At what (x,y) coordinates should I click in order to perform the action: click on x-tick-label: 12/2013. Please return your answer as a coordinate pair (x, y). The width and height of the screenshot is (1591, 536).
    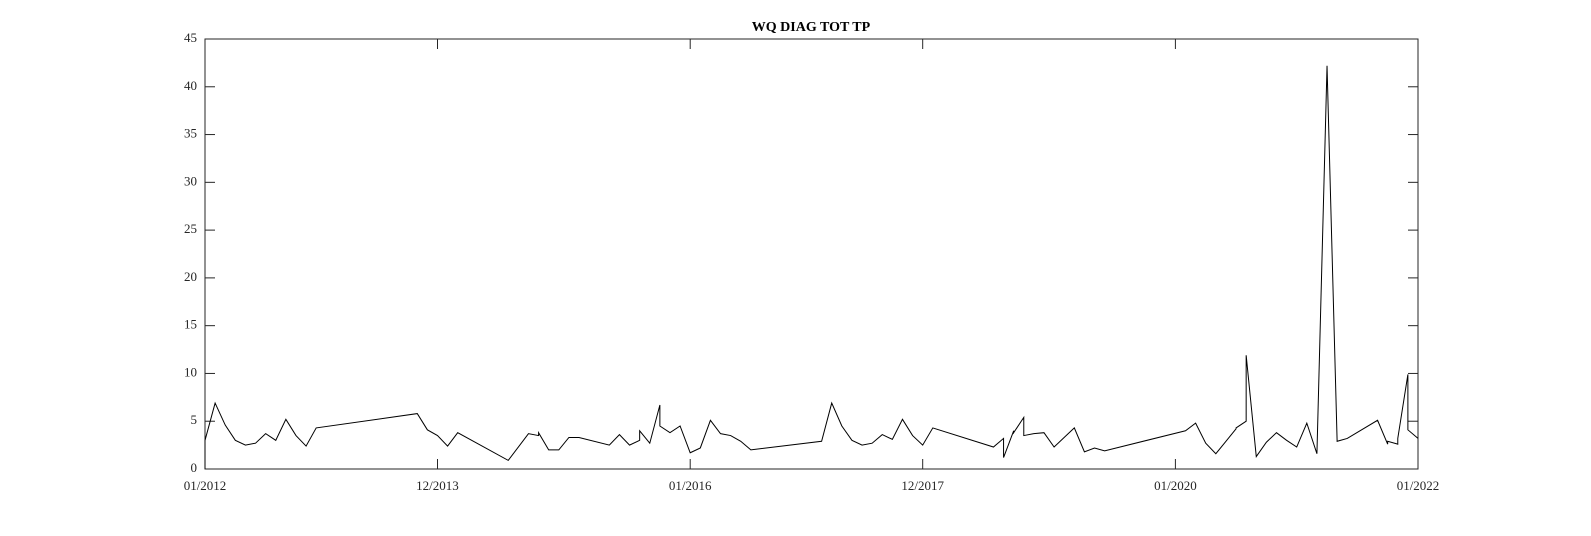
    Looking at the image, I should click on (437, 485).